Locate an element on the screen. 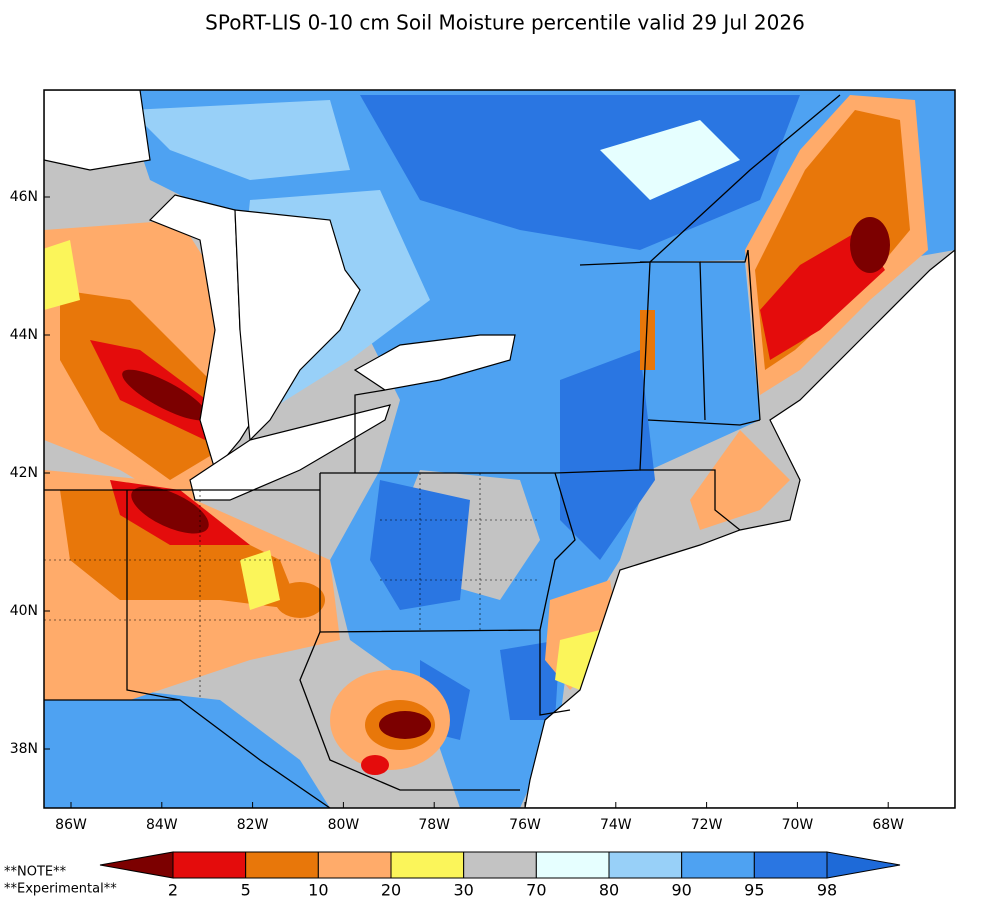 The height and width of the screenshot is (900, 1000). colorbar-label: 80 is located at coordinates (609, 890).